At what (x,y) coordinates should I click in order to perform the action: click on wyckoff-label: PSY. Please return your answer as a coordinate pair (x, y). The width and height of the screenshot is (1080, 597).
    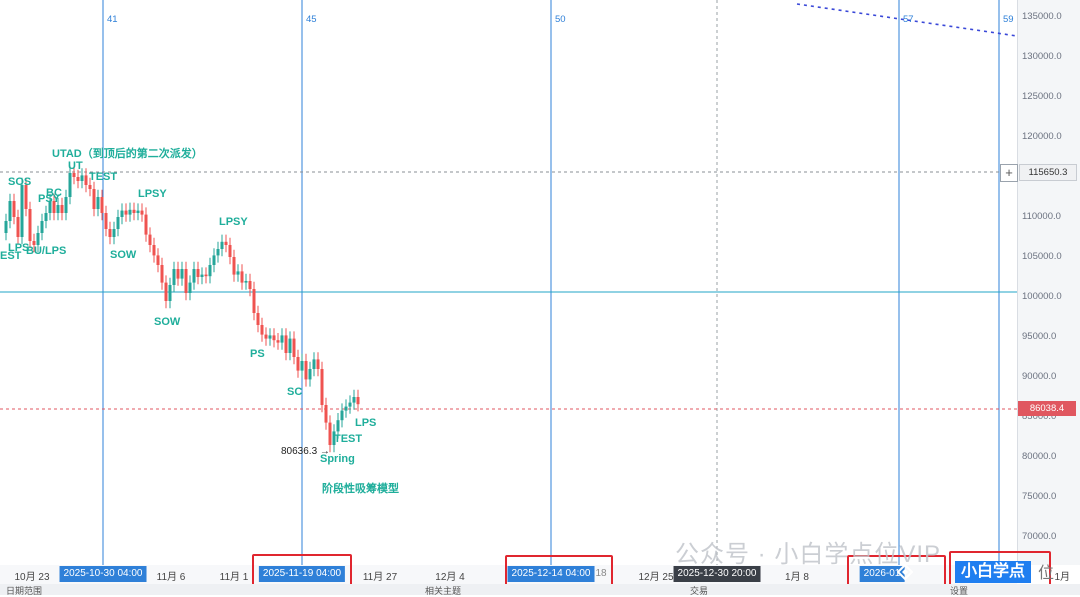
    Looking at the image, I should click on (49, 199).